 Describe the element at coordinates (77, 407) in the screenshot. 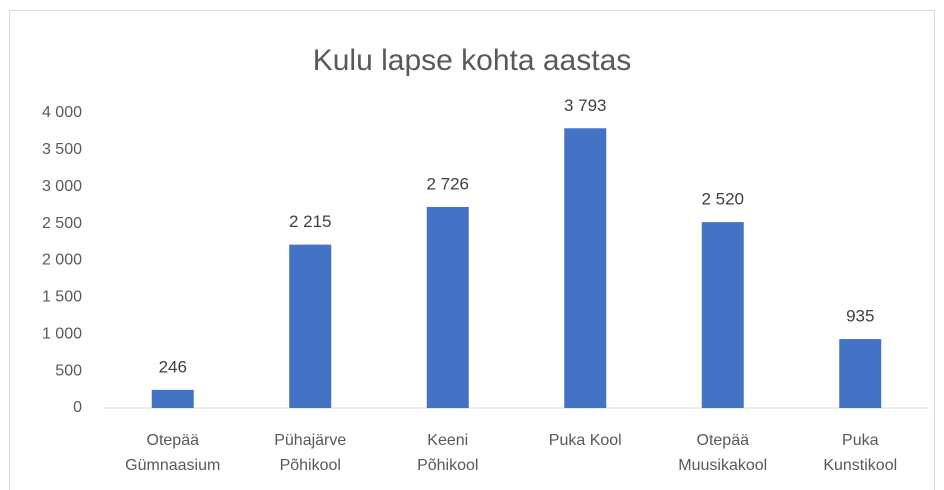

I see `y-tick-label: 0` at that location.